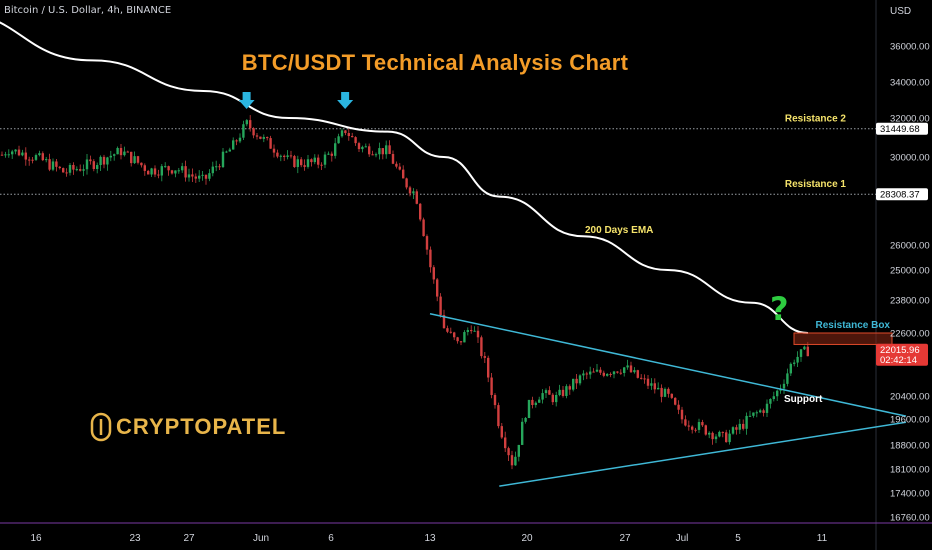 The image size is (932, 550). I want to click on x-tick-label: Jun, so click(261, 538).